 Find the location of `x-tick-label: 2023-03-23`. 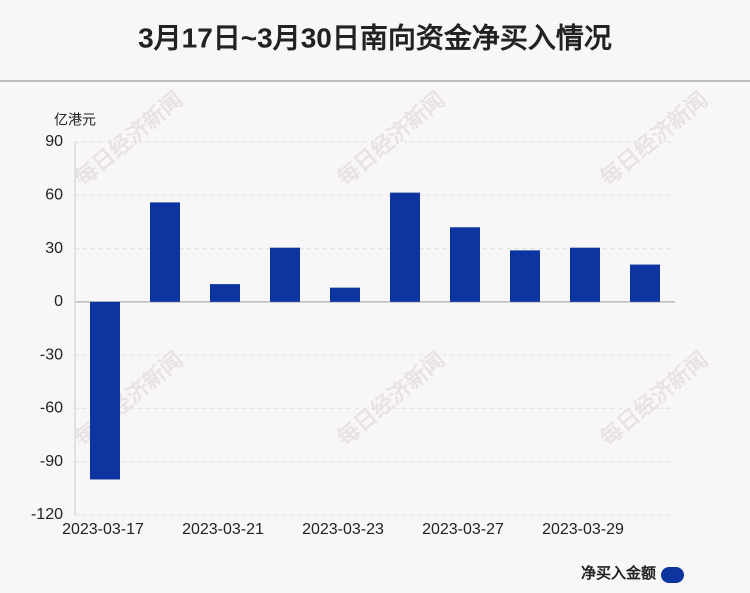

x-tick-label: 2023-03-23 is located at coordinates (343, 529).